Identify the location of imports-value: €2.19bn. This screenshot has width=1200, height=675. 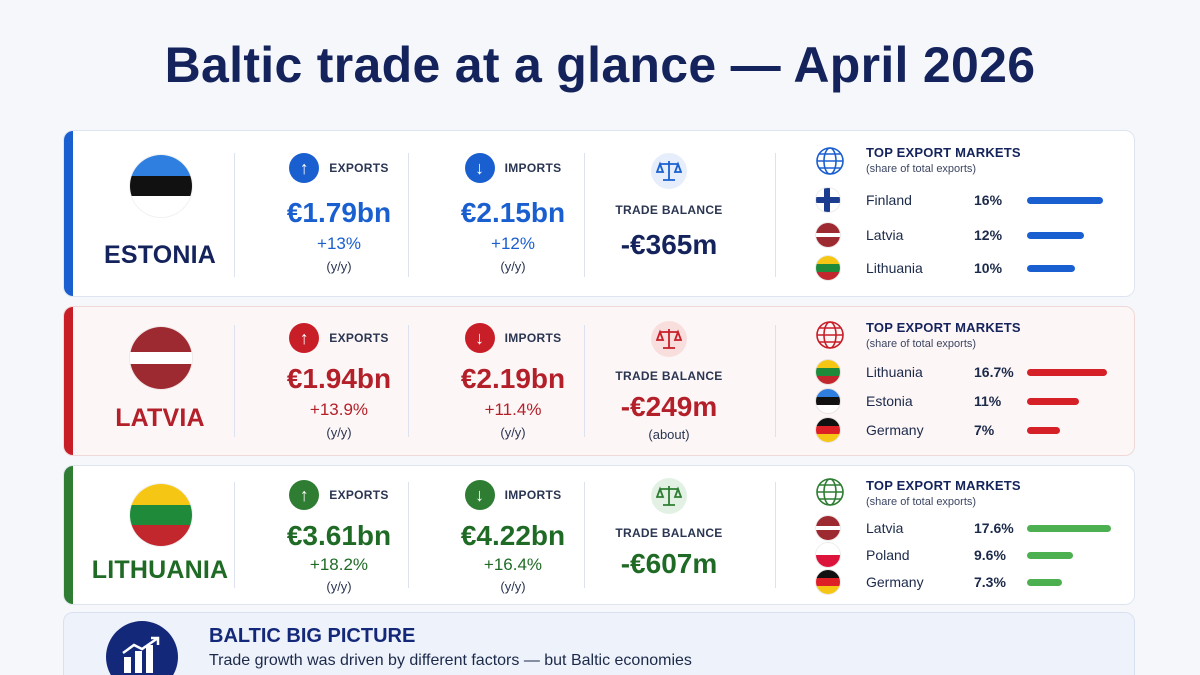
(513, 378).